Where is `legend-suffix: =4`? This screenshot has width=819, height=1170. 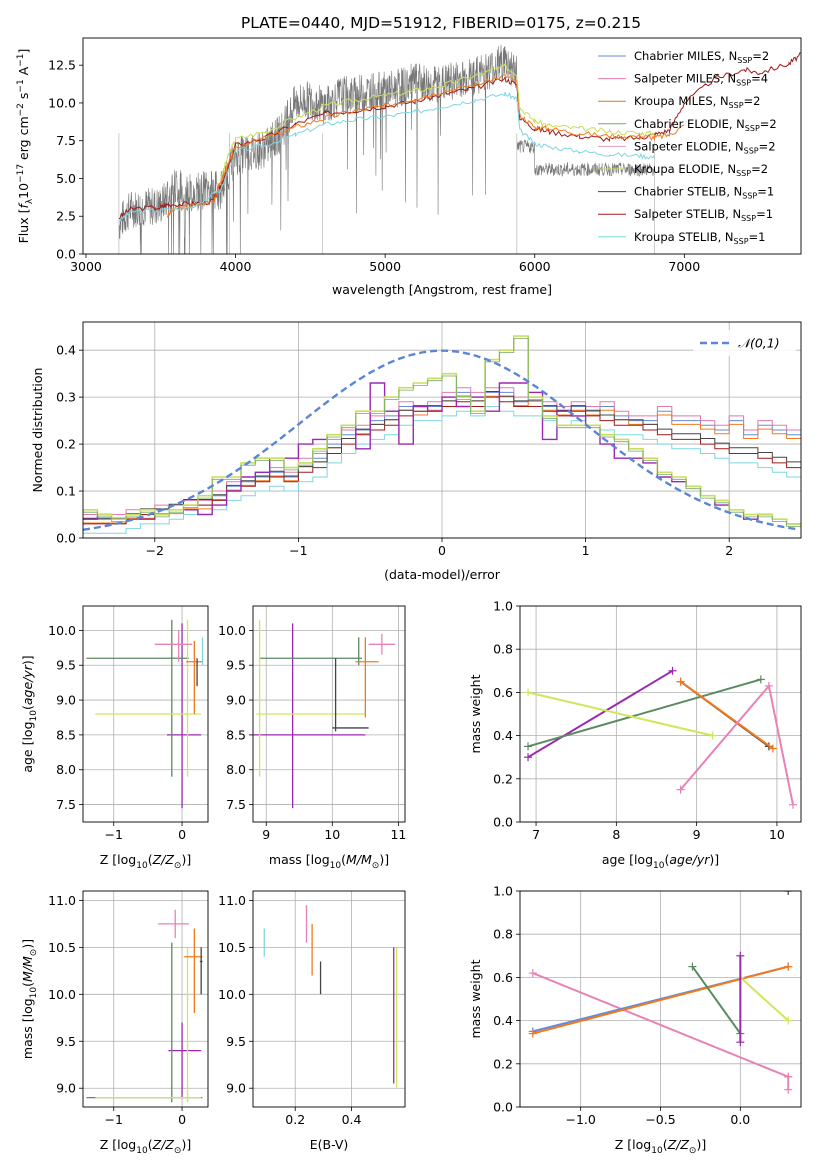 legend-suffix: =4 is located at coordinates (759, 79).